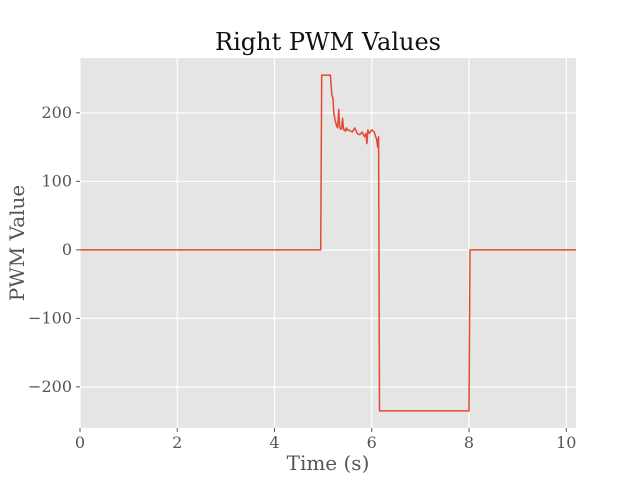 Image resolution: width=640 pixels, height=480 pixels. Describe the element at coordinates (17, 243) in the screenshot. I see `y-axis-label: PWM Value` at that location.